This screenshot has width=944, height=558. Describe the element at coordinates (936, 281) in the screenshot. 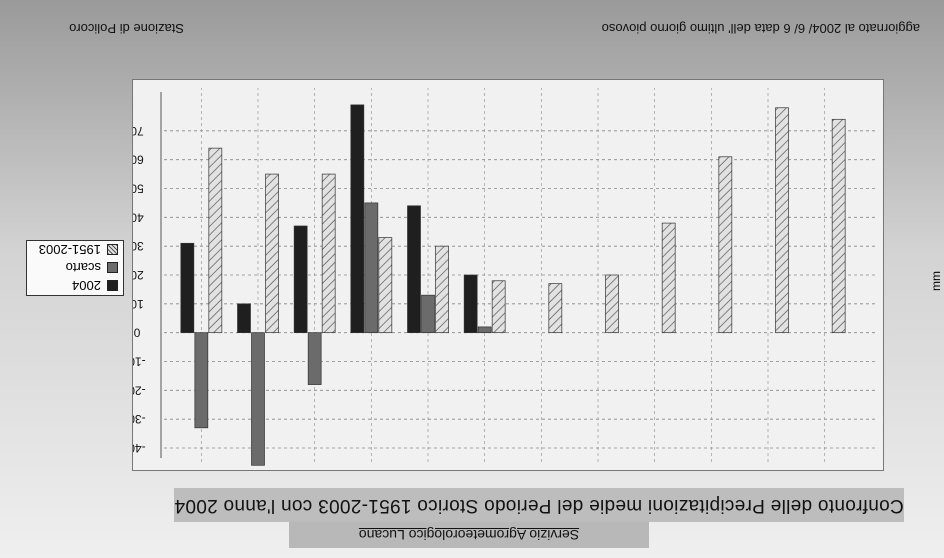

I see `y-axis-label: mm` at that location.